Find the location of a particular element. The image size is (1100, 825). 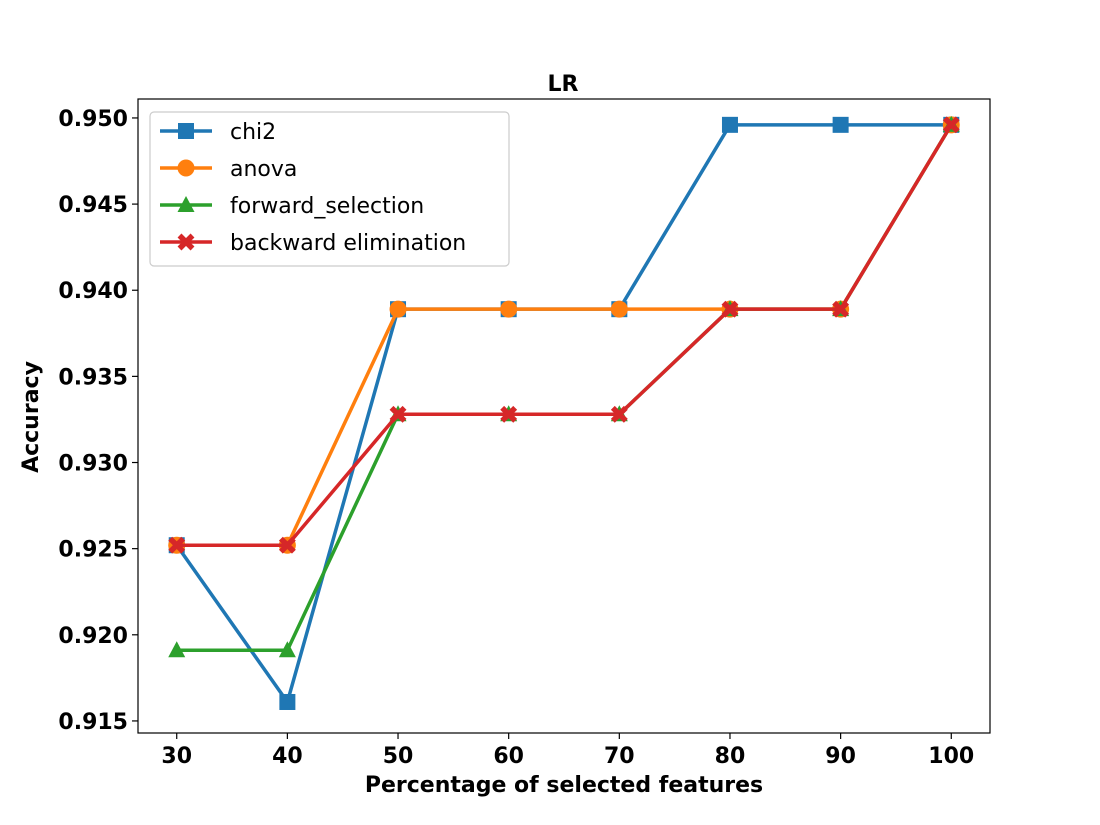

x-tick-label: 80 is located at coordinates (730, 756).